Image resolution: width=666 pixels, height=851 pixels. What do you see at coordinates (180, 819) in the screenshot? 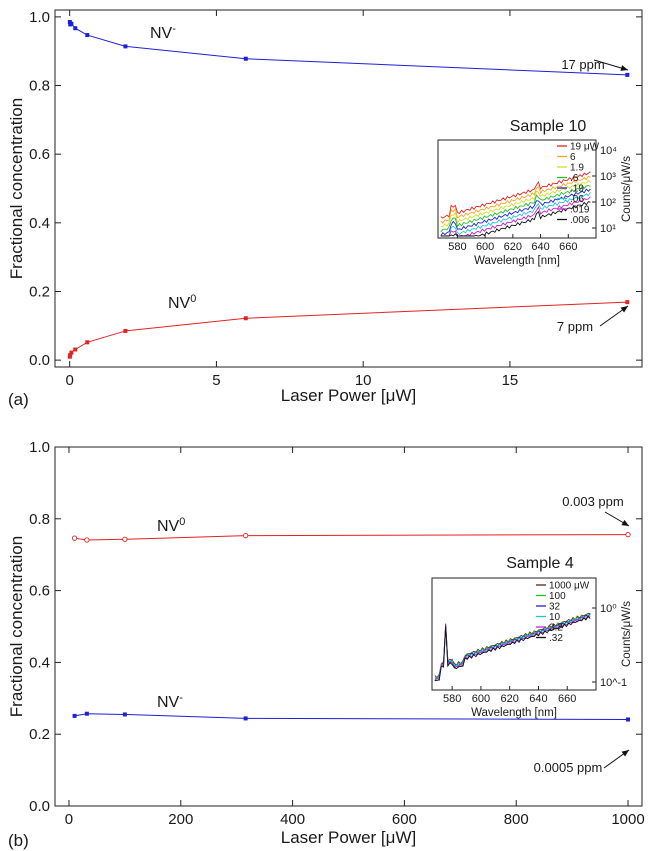
I see `x-tick-label: 200` at bounding box center [180, 819].